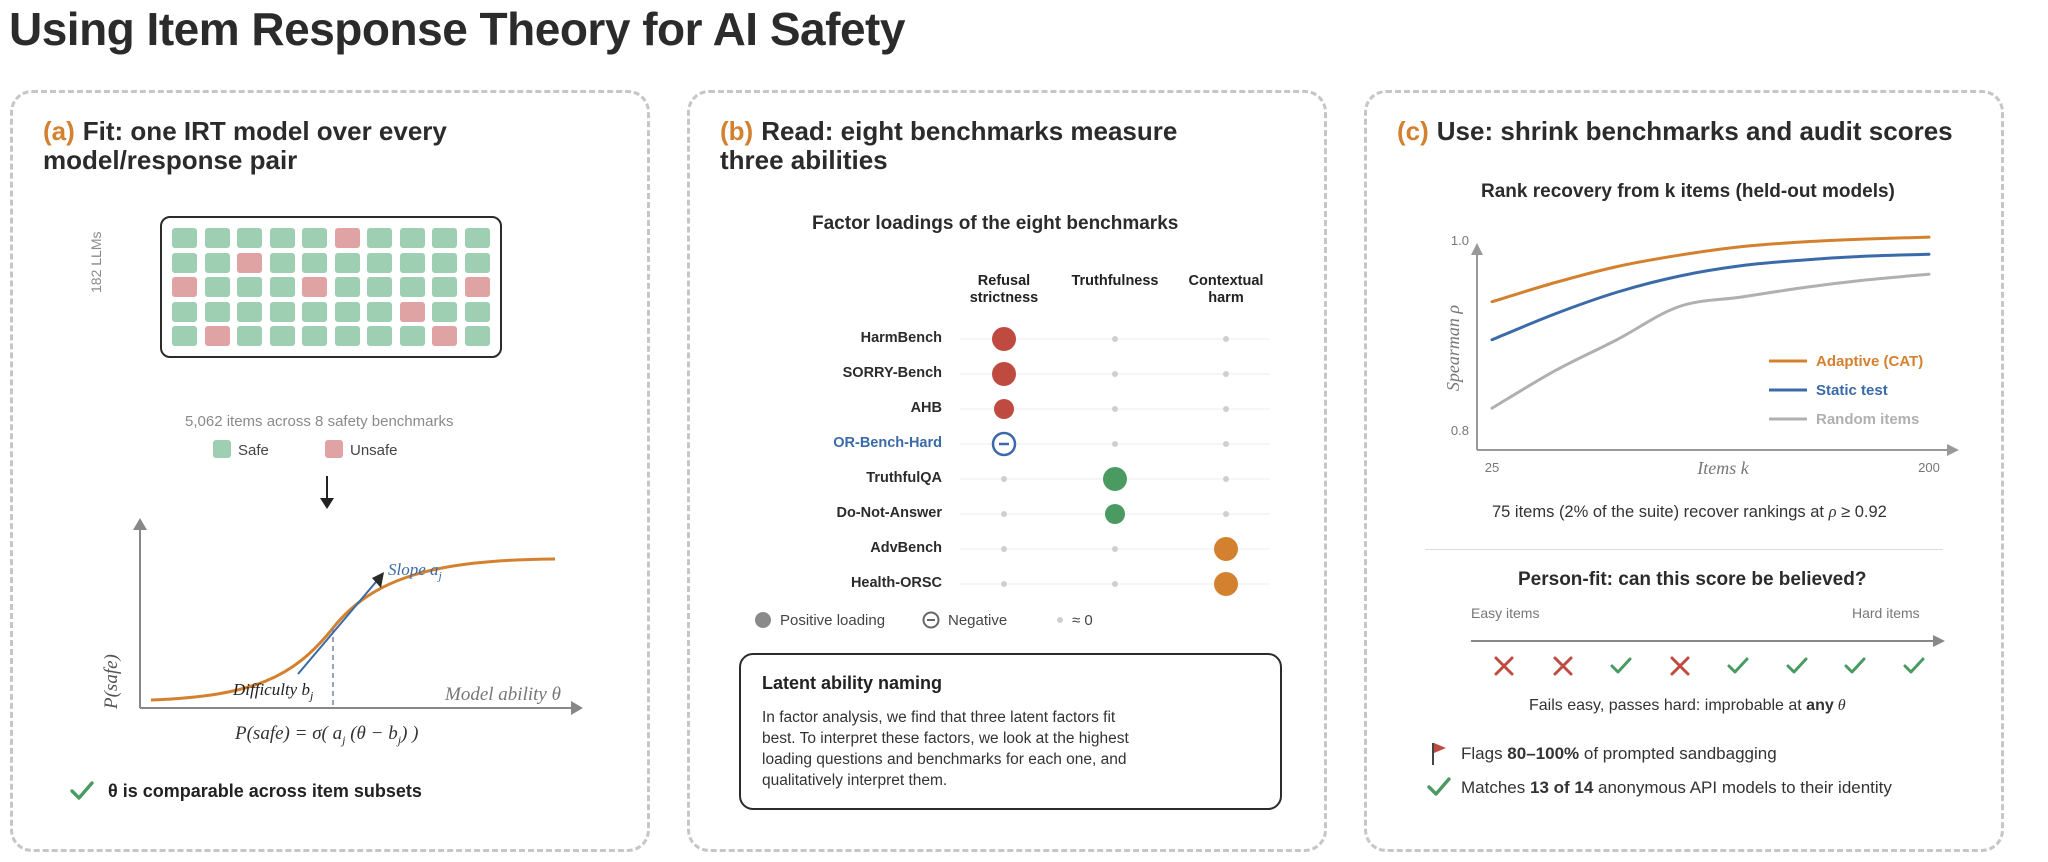 The image size is (2048, 862). I want to click on legend-label: Random items, so click(1867, 419).